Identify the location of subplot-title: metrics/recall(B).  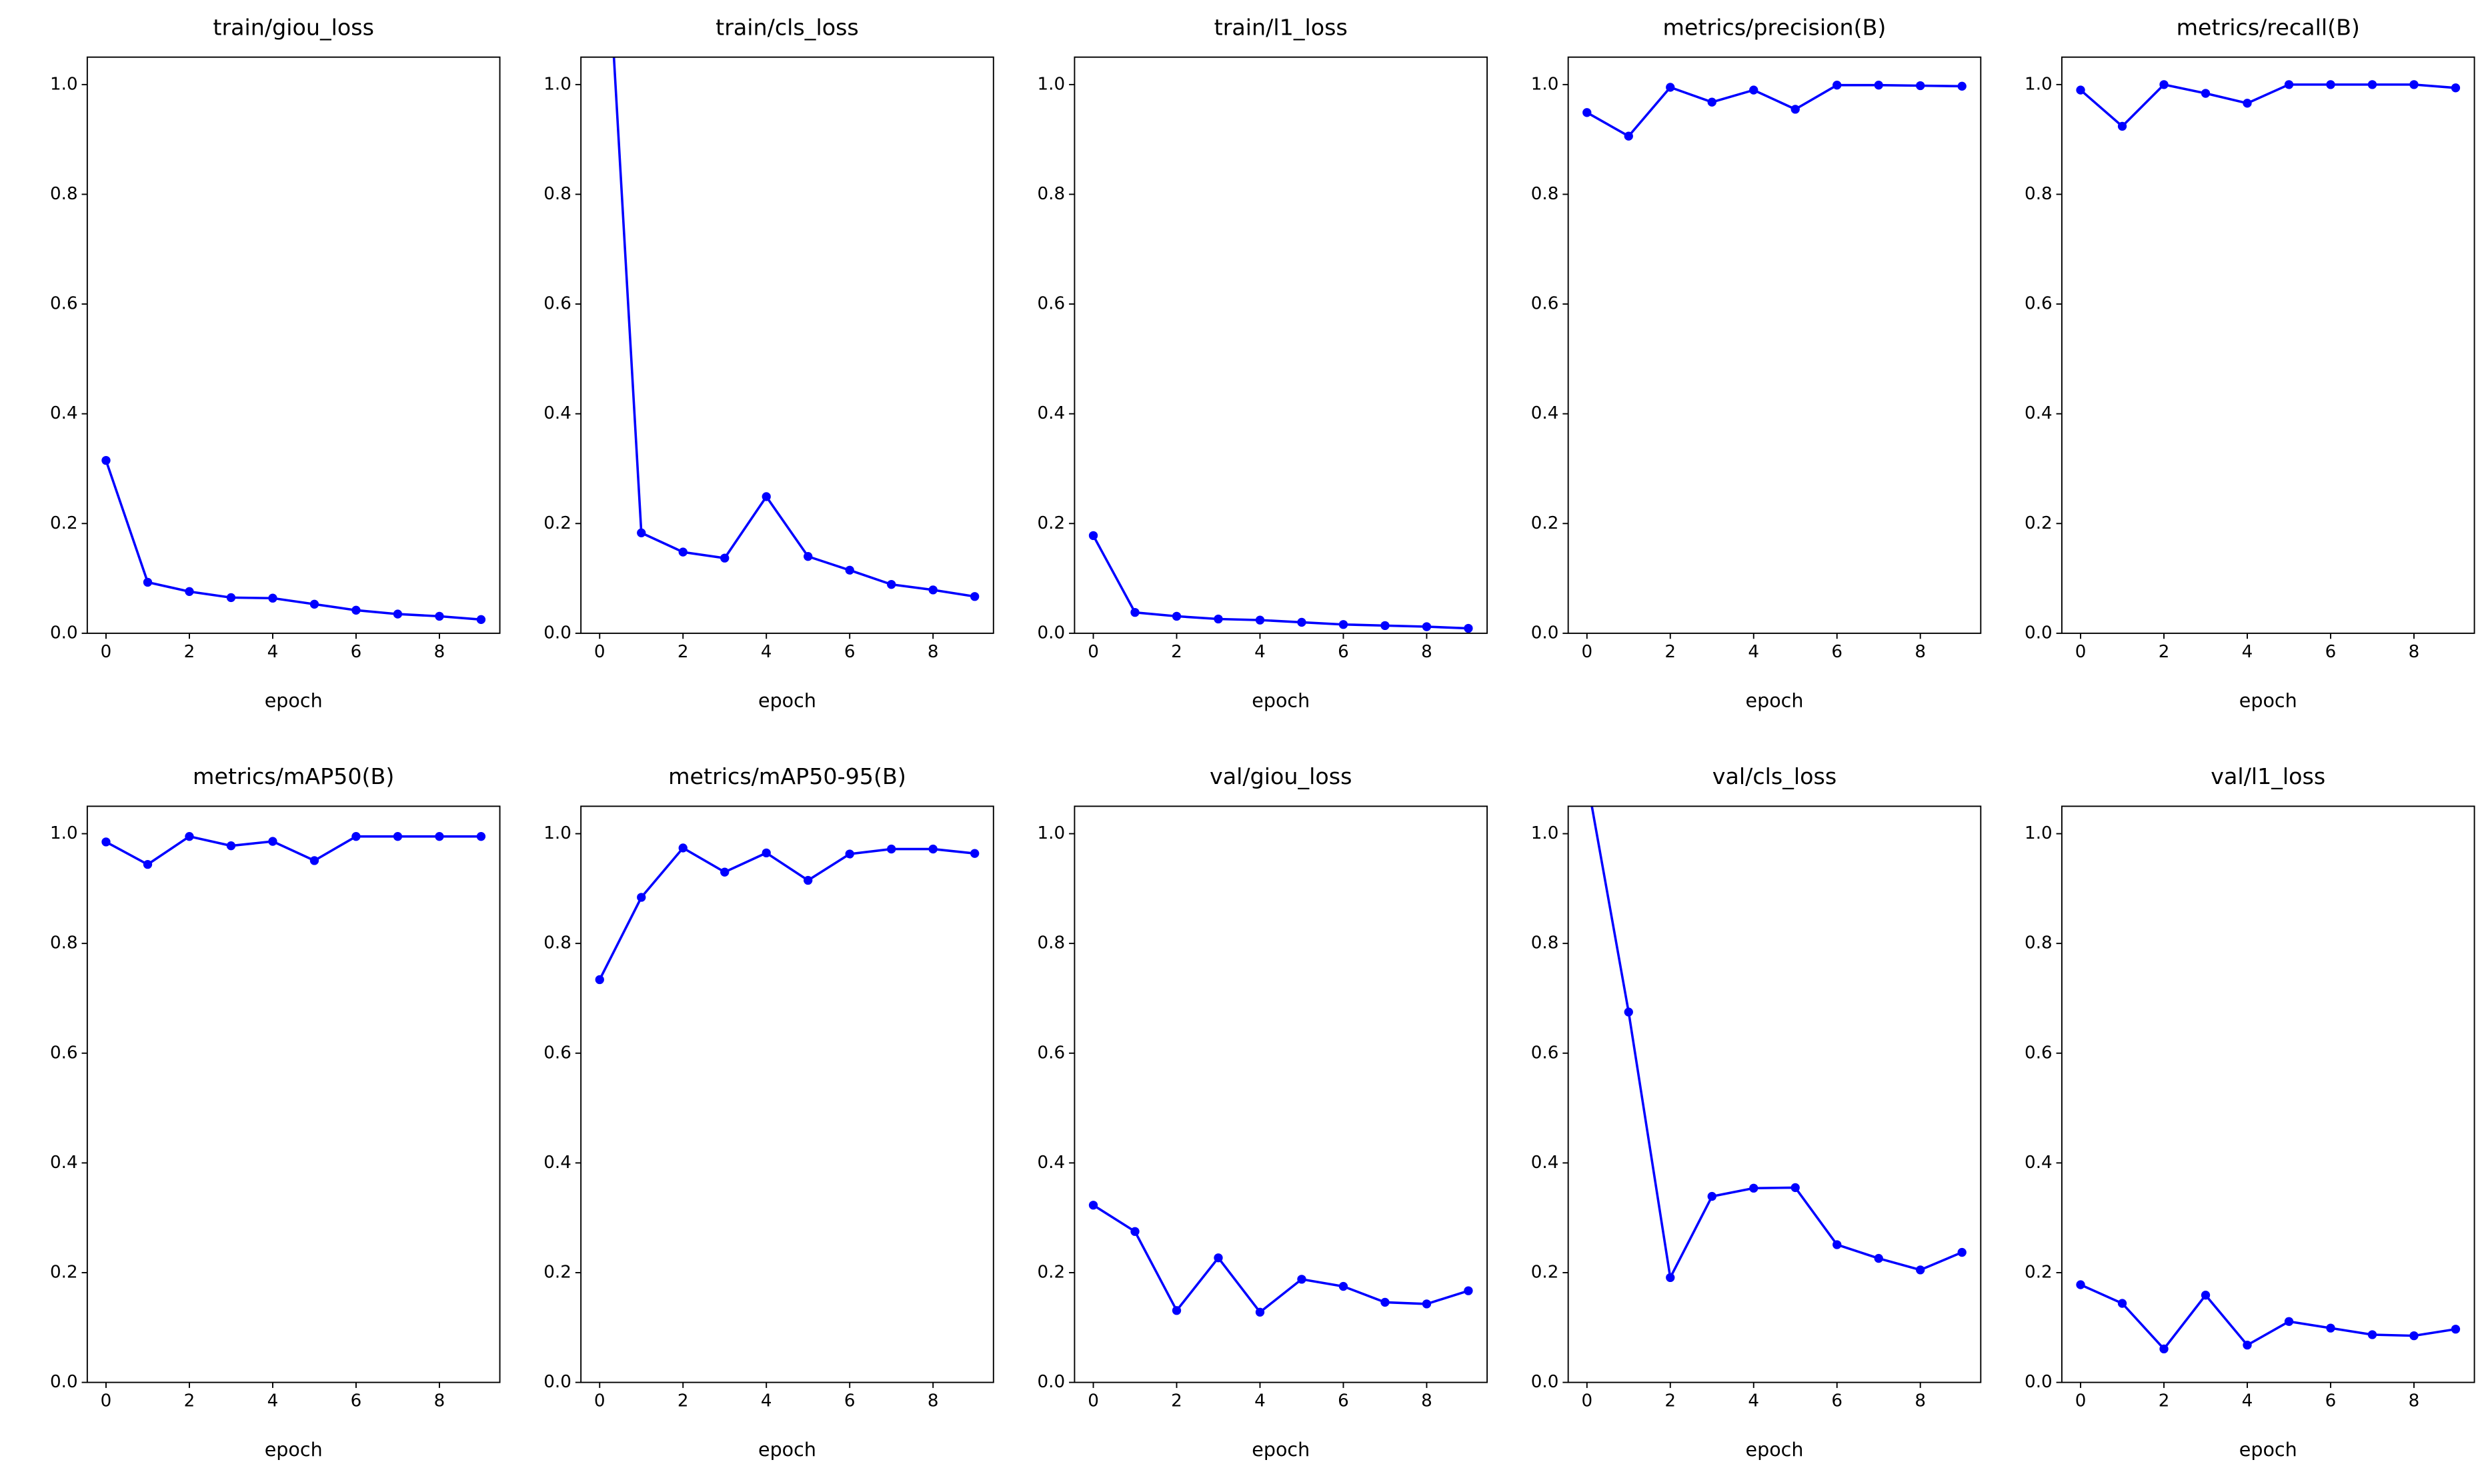
(2268, 27).